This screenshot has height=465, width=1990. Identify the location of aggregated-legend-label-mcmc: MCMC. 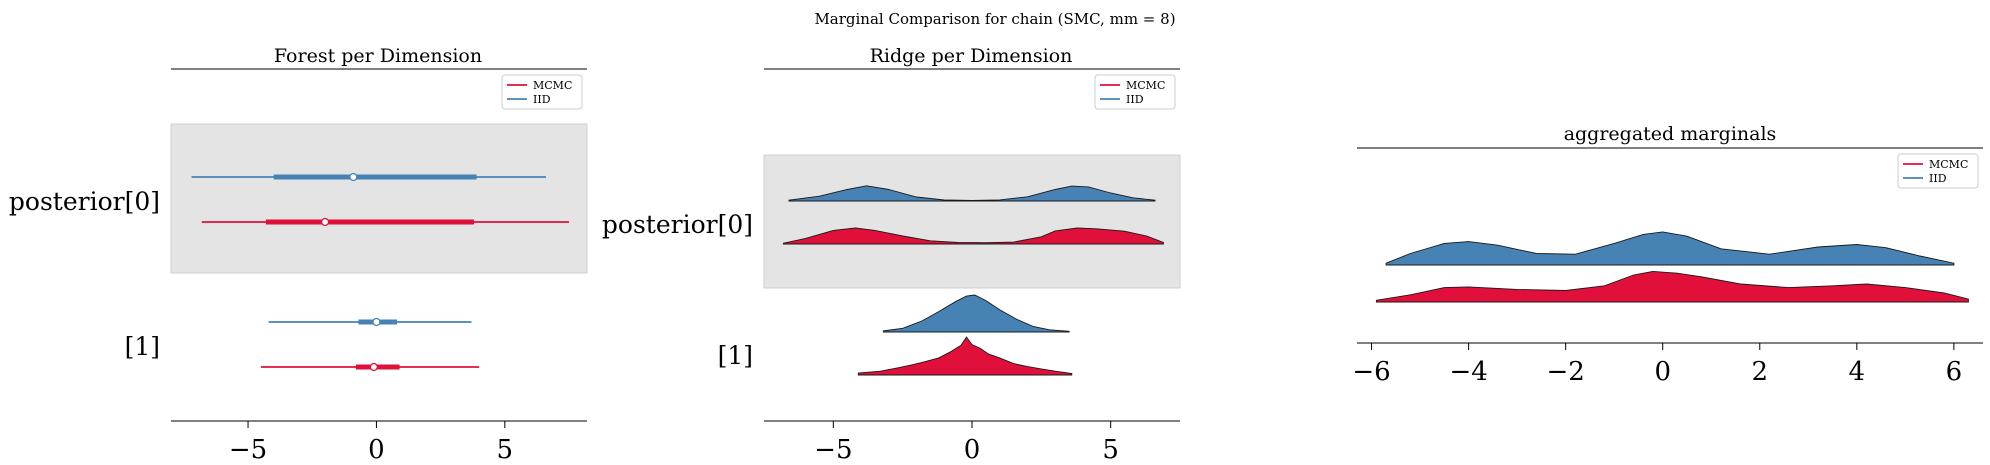
(1948, 164).